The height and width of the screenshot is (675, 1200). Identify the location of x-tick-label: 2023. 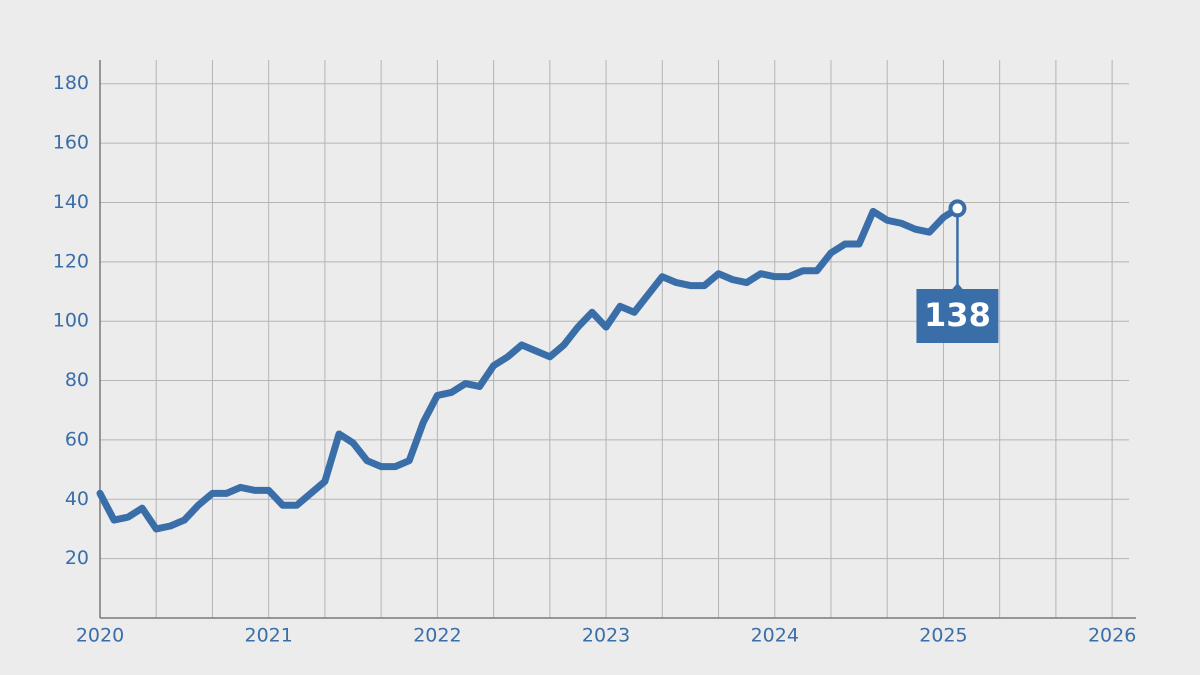
(606, 636).